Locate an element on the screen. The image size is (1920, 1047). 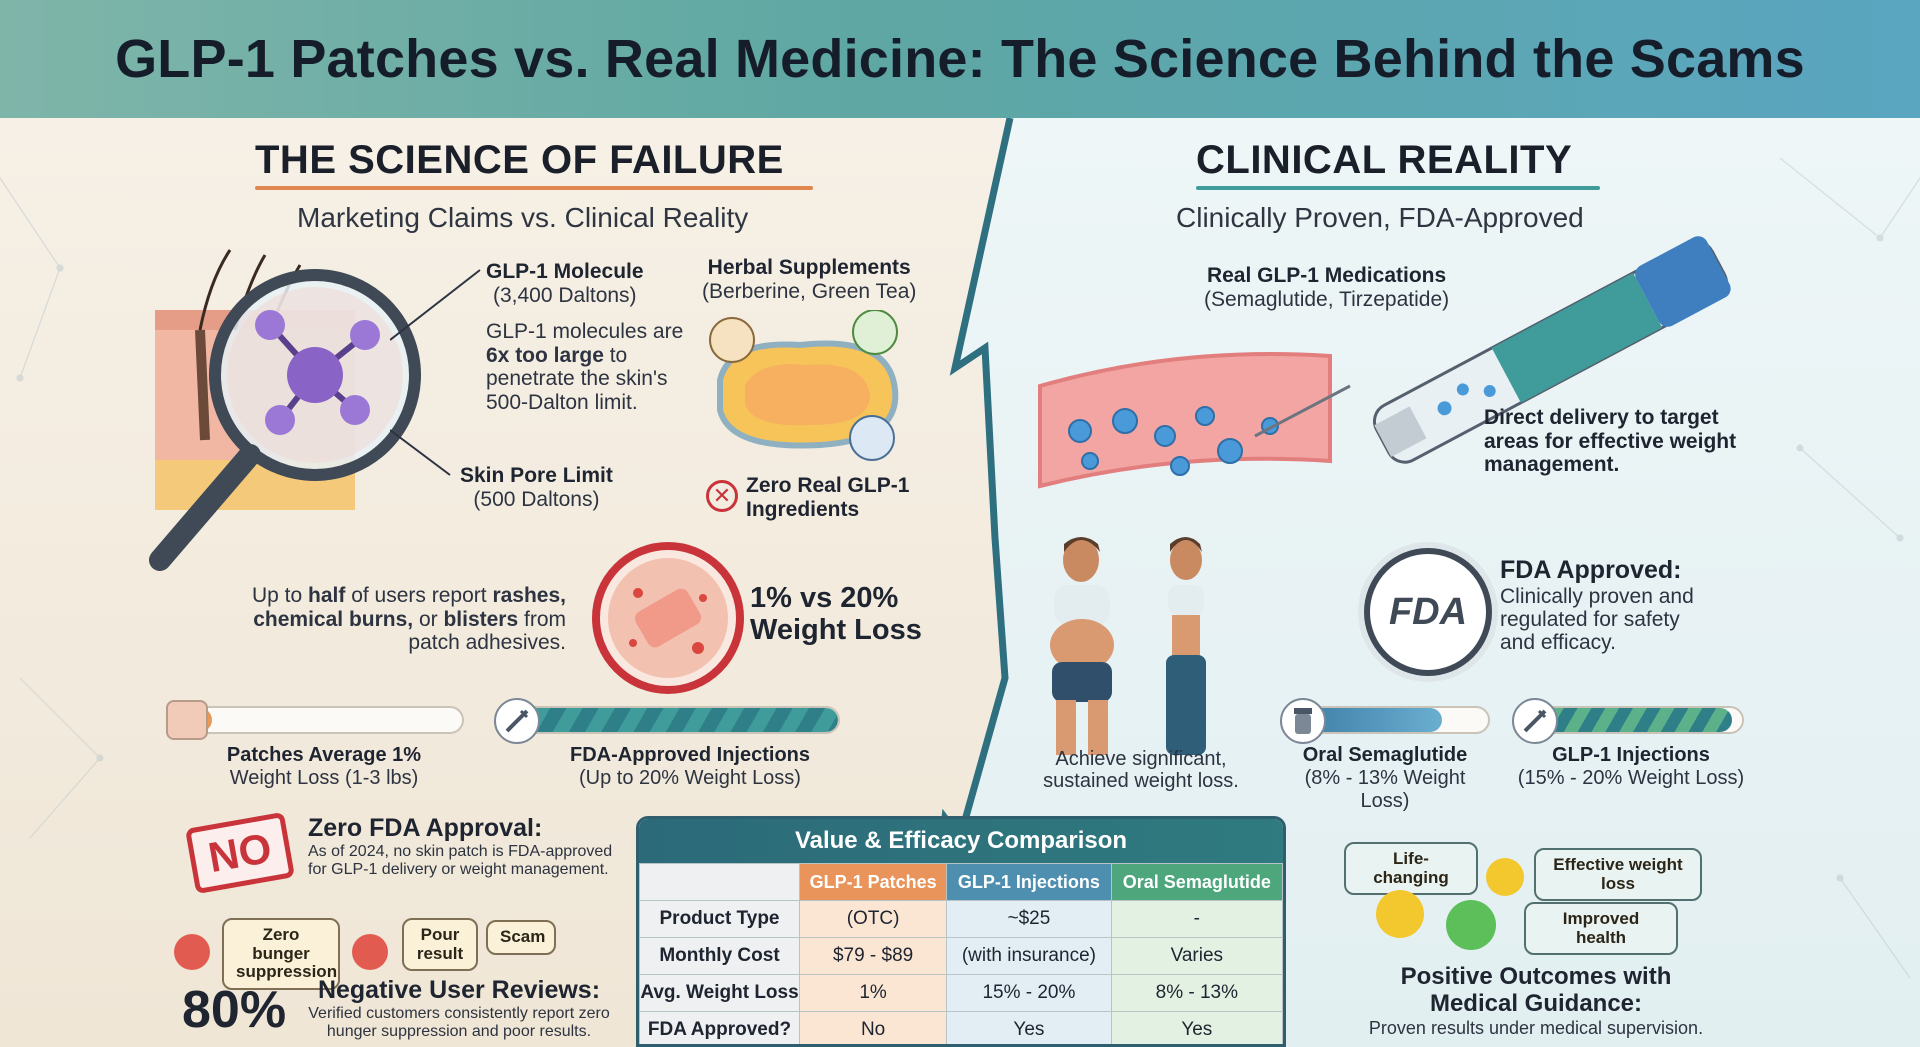
row-label: Monthly Cost is located at coordinates (719, 956).